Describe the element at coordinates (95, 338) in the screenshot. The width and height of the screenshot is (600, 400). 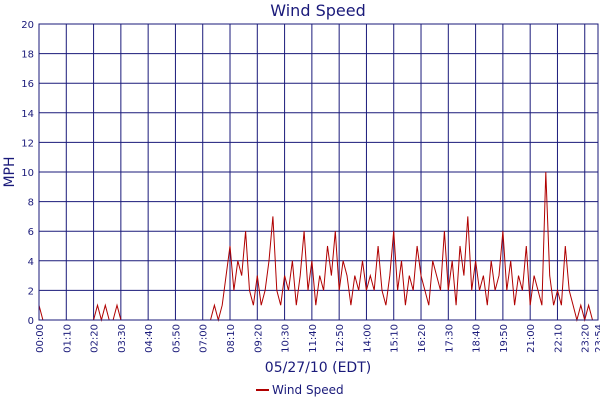
I see `x-tick-label: 02:20` at that location.